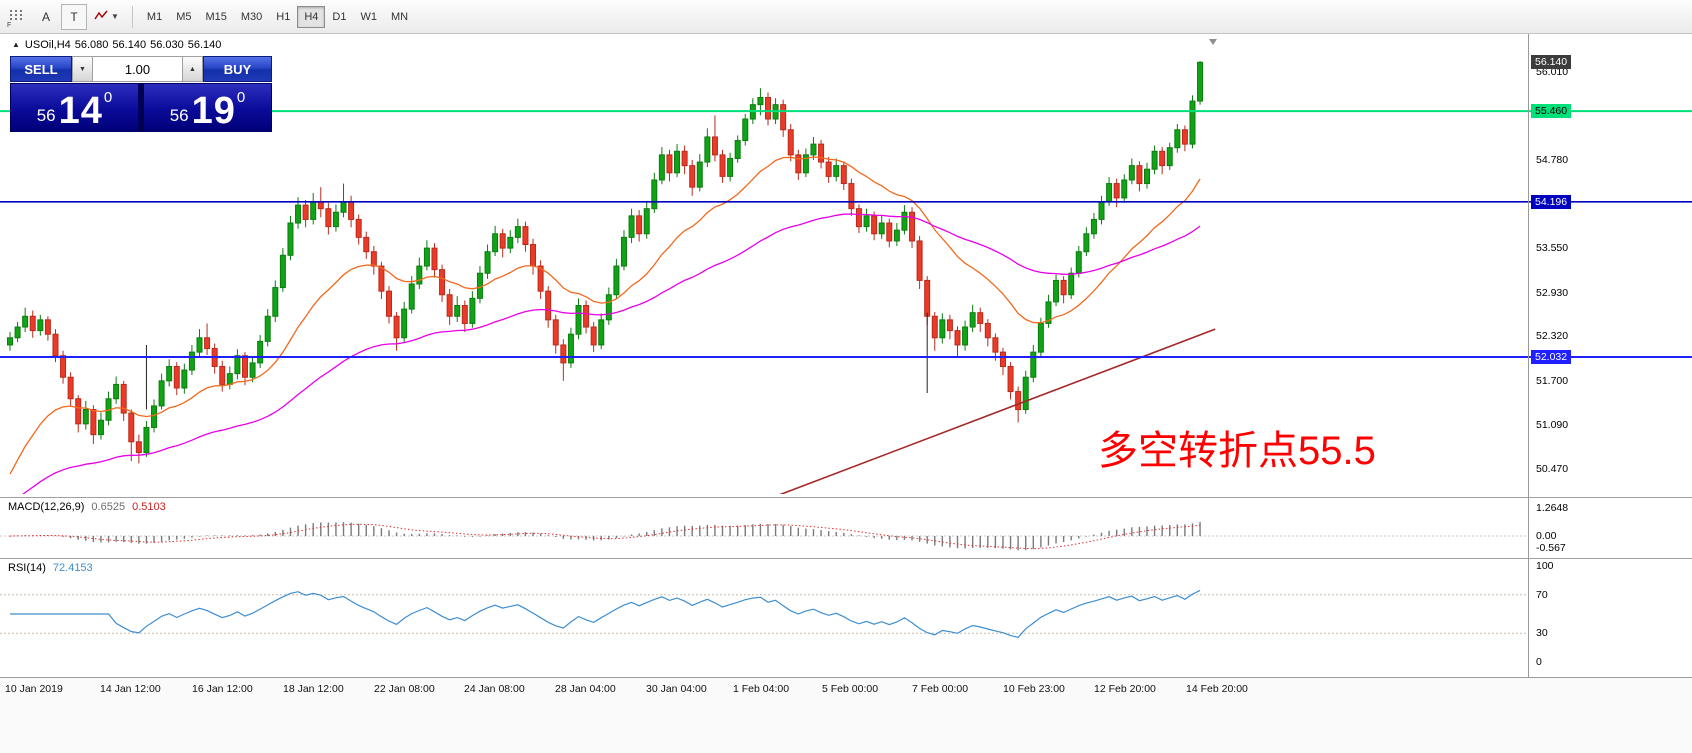 The width and height of the screenshot is (1692, 753). What do you see at coordinates (167, 45) in the screenshot?
I see `low-value: 56.030` at bounding box center [167, 45].